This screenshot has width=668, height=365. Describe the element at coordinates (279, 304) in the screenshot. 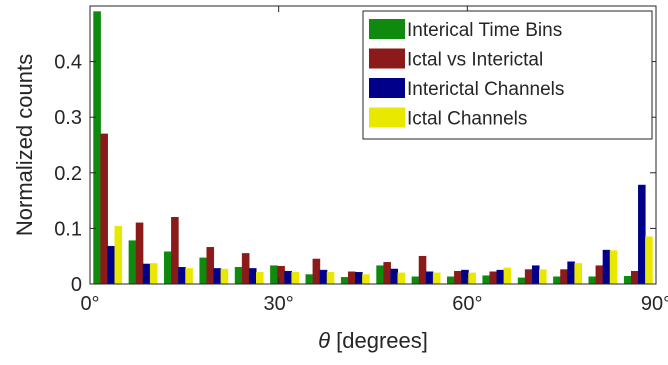

I see `x-tick-label: 30°` at that location.